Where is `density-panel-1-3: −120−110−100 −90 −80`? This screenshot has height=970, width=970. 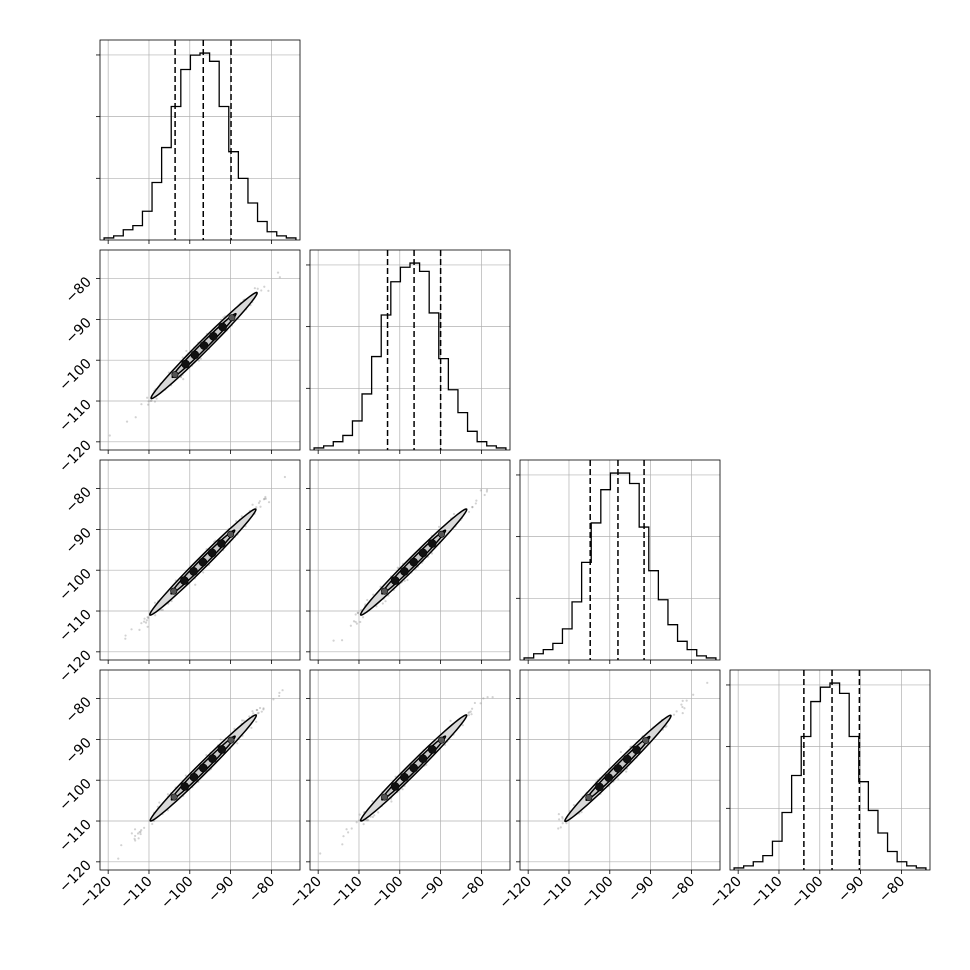 density-panel-1-3: −120−110−100 −90 −80 is located at coordinates (178, 572).